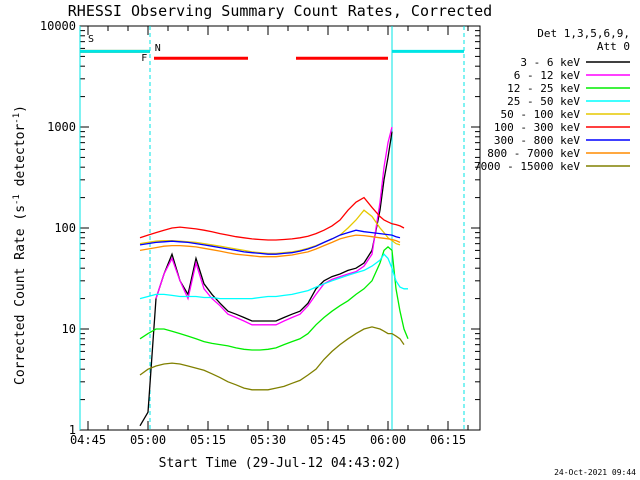  Describe the element at coordinates (91, 39) in the screenshot. I see `flag-label: S` at that location.